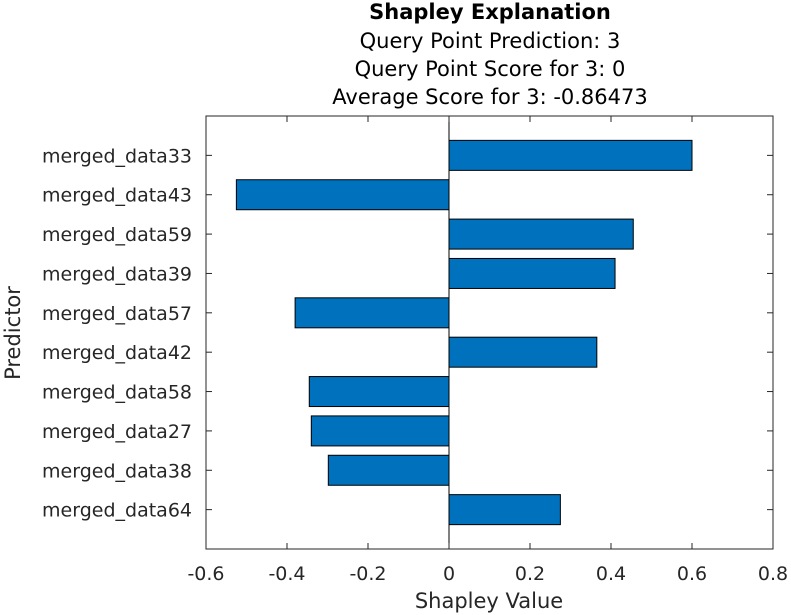 This screenshot has width=791, height=615. What do you see at coordinates (117, 196) in the screenshot?
I see `y-tick-label: merged_data43` at bounding box center [117, 196].